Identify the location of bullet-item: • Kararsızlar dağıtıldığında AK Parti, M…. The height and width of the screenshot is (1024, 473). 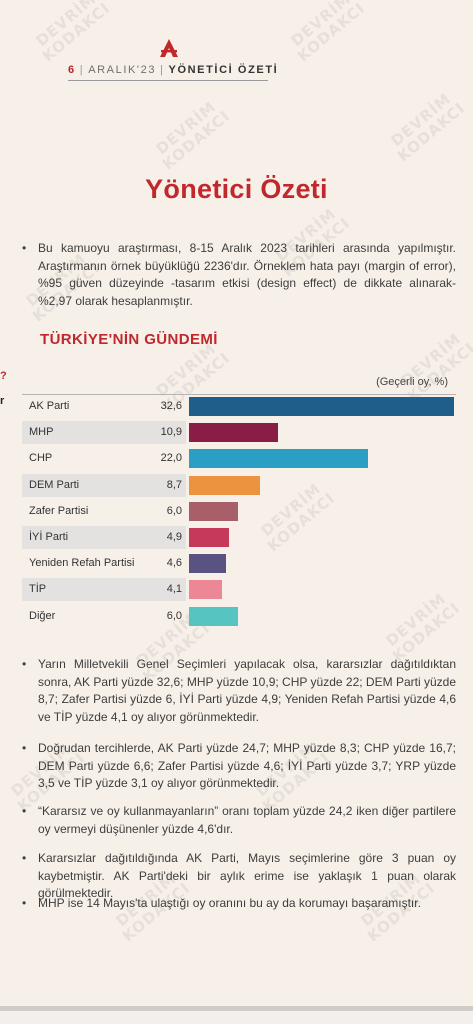
(239, 876).